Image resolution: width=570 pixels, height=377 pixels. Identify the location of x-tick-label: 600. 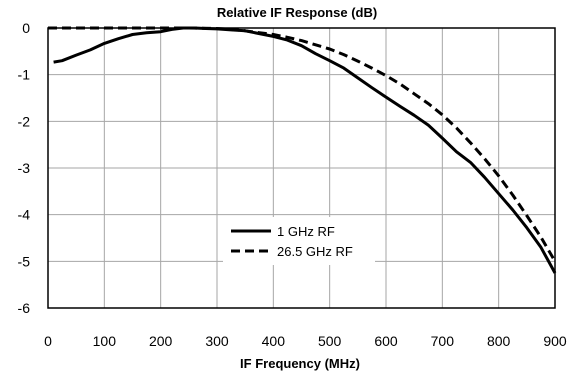
(386, 341).